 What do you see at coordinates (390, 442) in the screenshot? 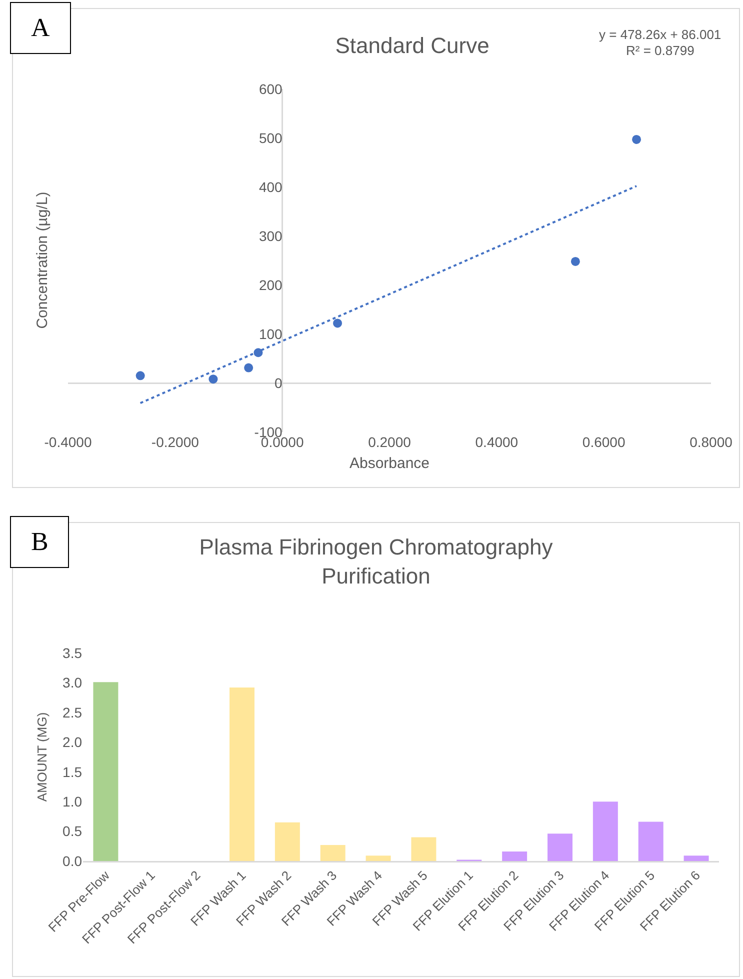
I see `x-tick-label: 0.2000` at bounding box center [390, 442].